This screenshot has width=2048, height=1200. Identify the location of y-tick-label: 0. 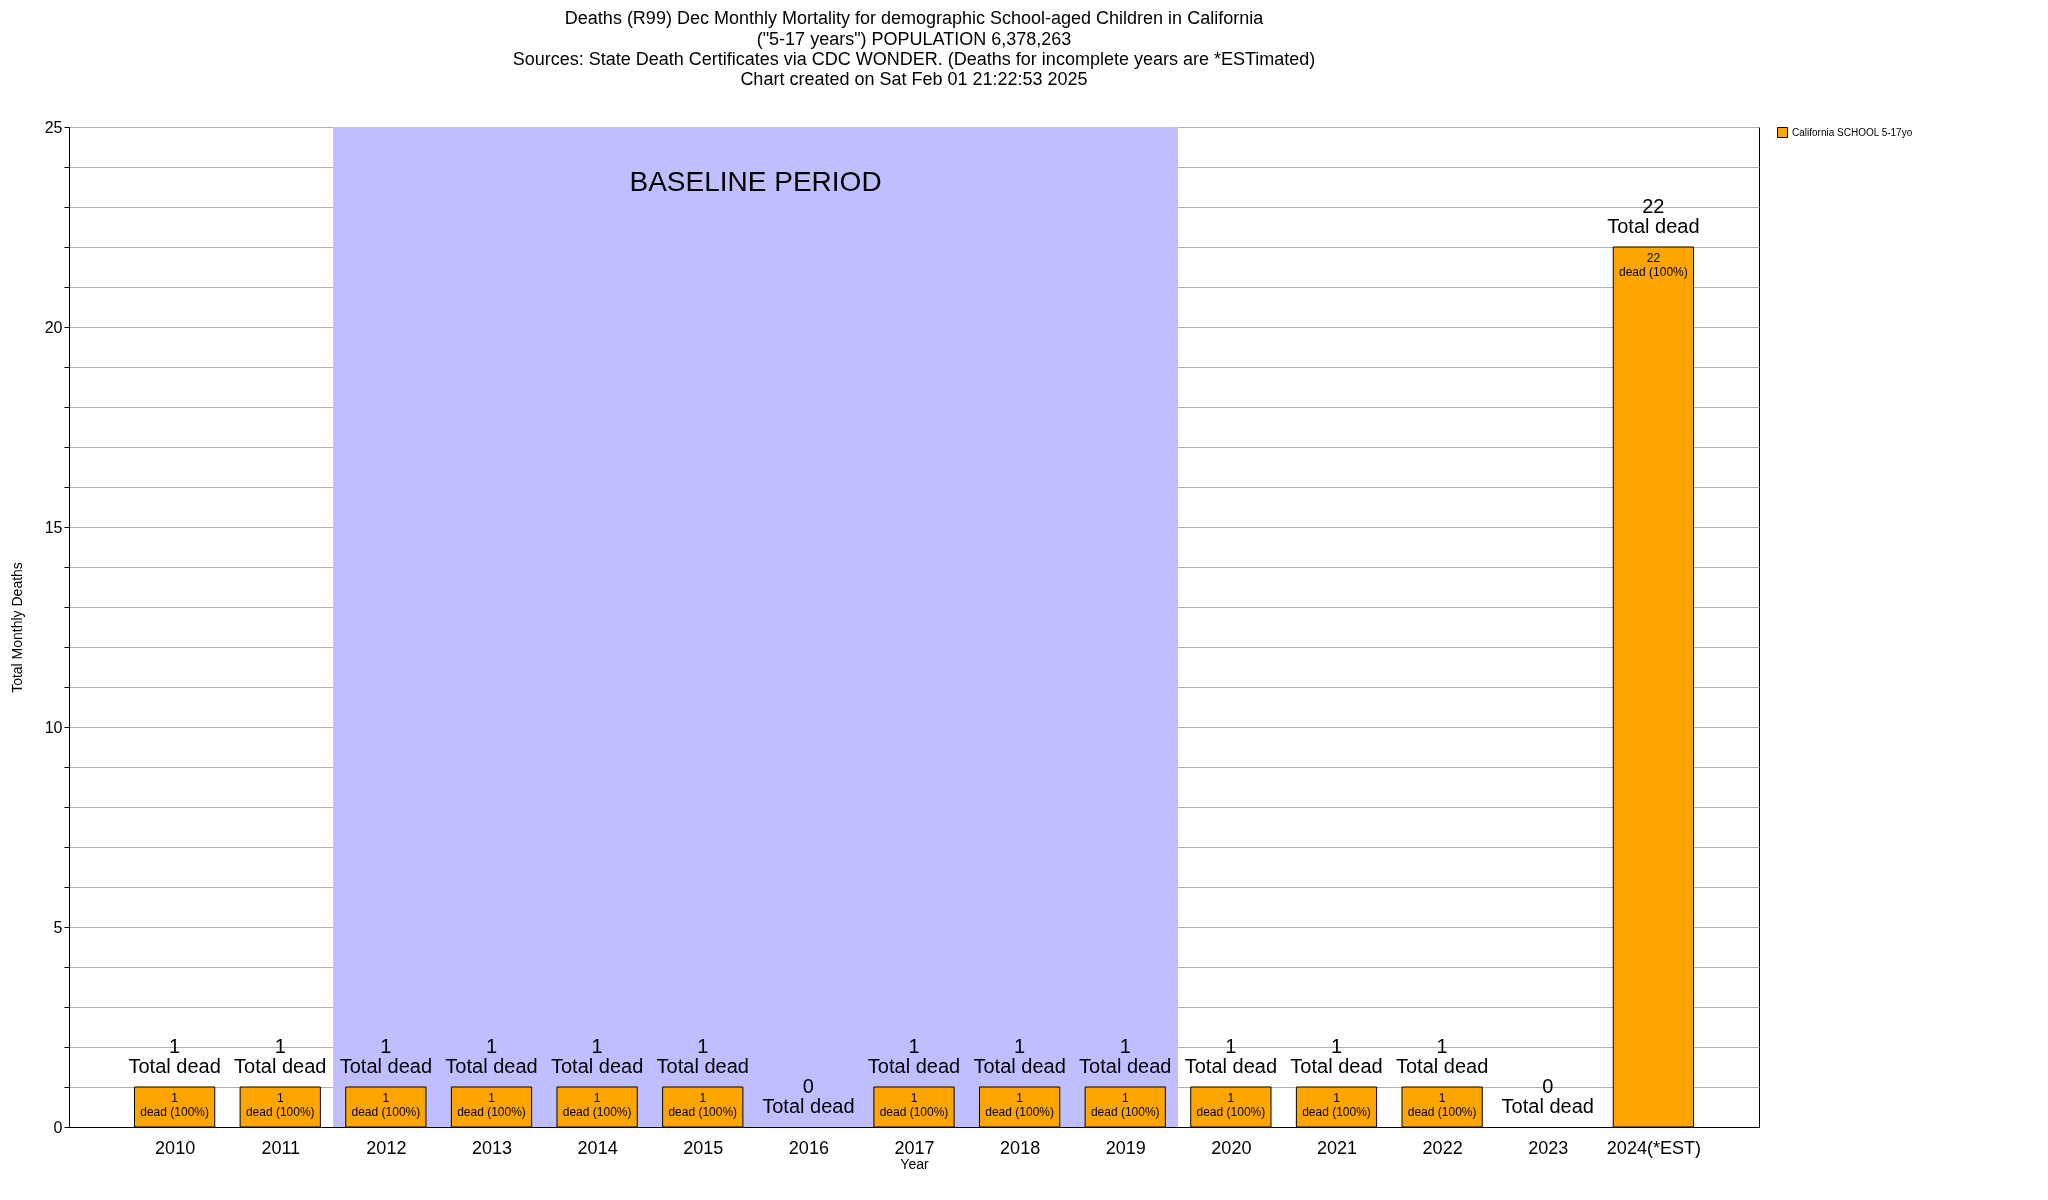
(58, 1127).